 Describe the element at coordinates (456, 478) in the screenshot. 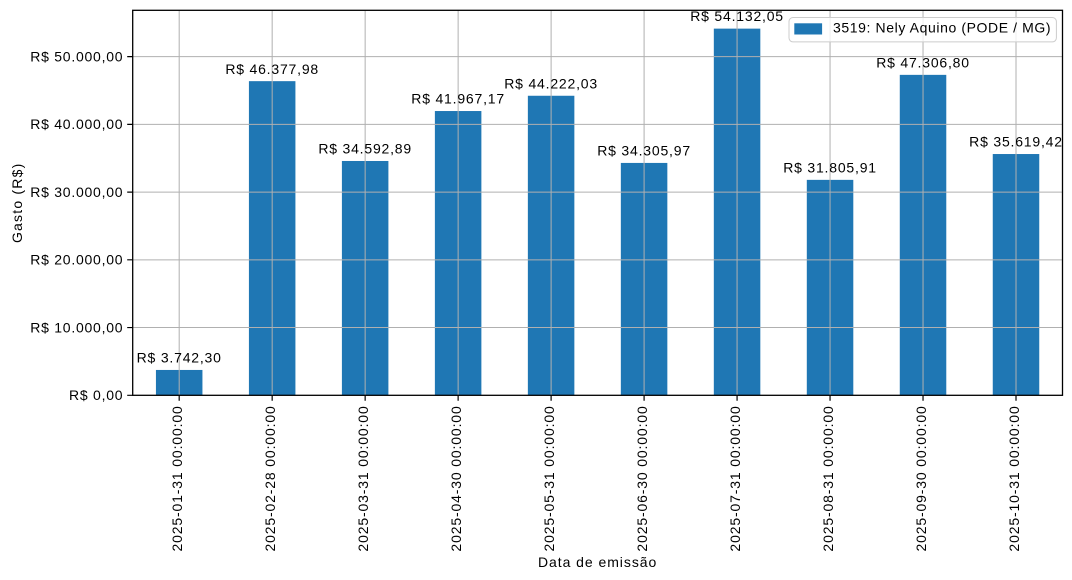

I see `svg-text: 2025-04-30 00:00:00` at that location.